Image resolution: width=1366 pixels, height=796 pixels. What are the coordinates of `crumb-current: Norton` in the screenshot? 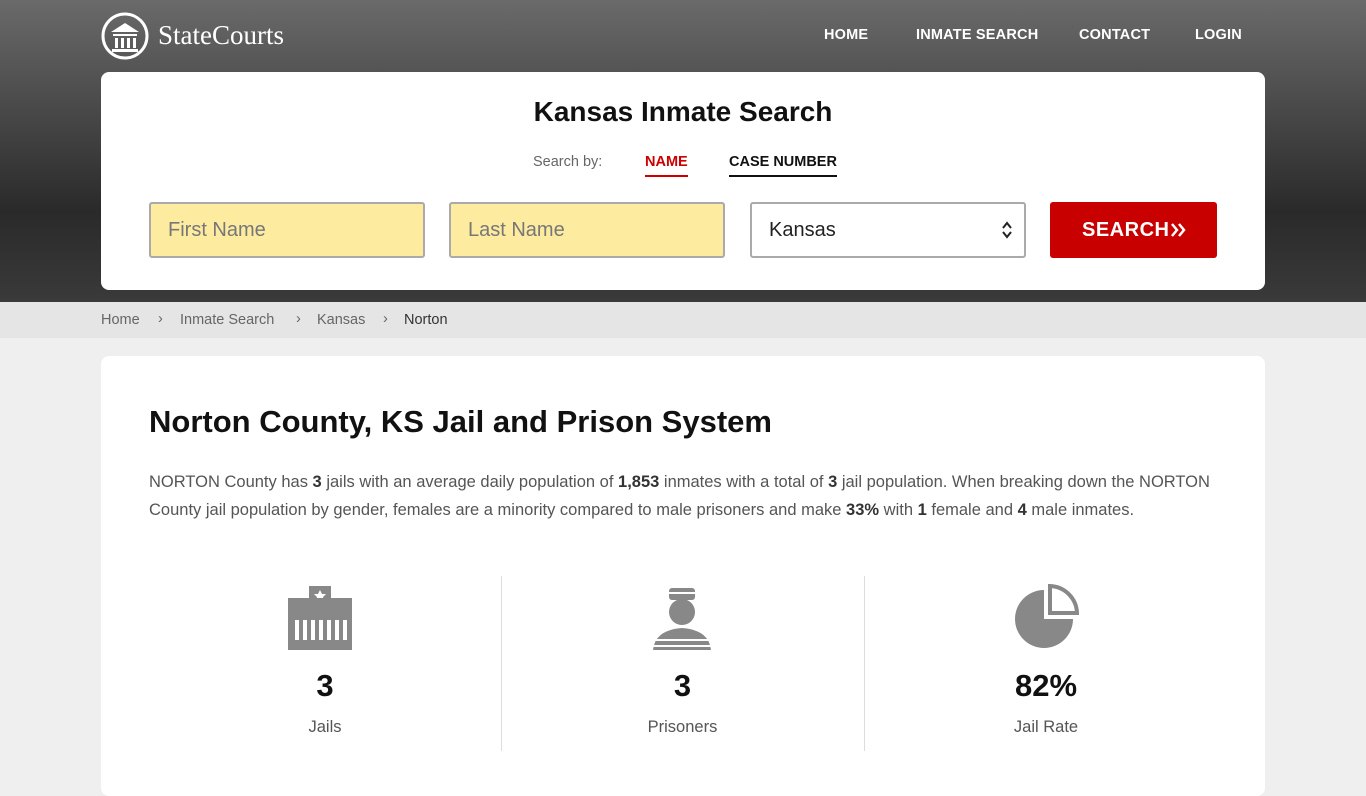 It's located at (426, 320).